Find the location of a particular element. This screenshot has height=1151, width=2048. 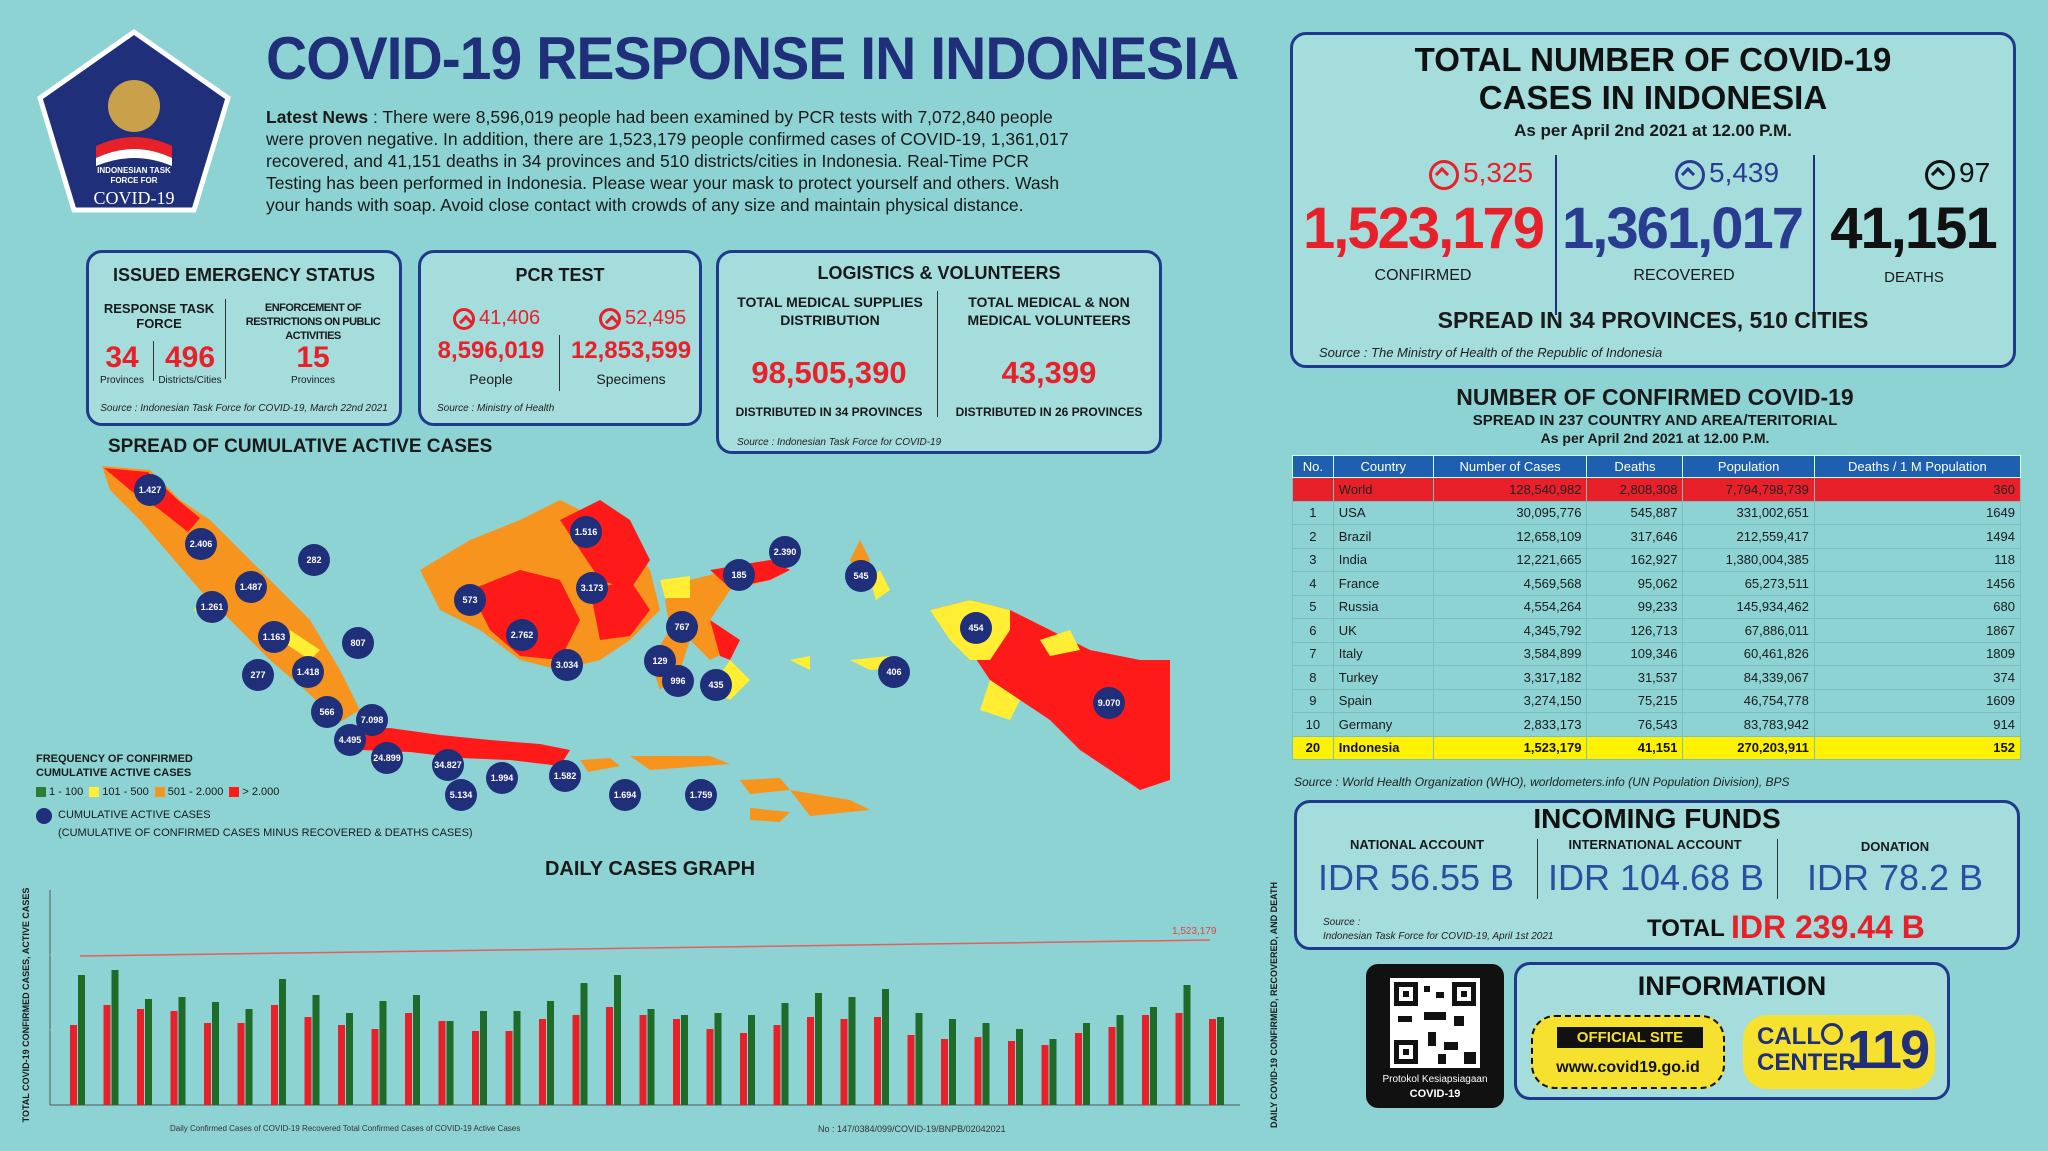

funds-source-label: Source : is located at coordinates (1342, 922).